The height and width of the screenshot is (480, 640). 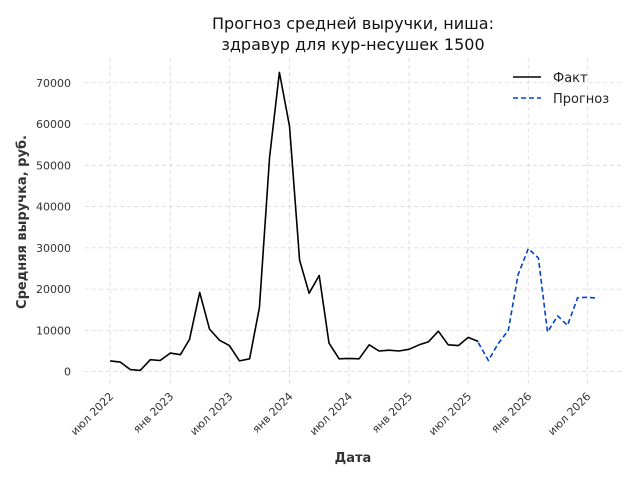 What do you see at coordinates (570, 78) in the screenshot?
I see `legend-label-fact: Факт` at bounding box center [570, 78].